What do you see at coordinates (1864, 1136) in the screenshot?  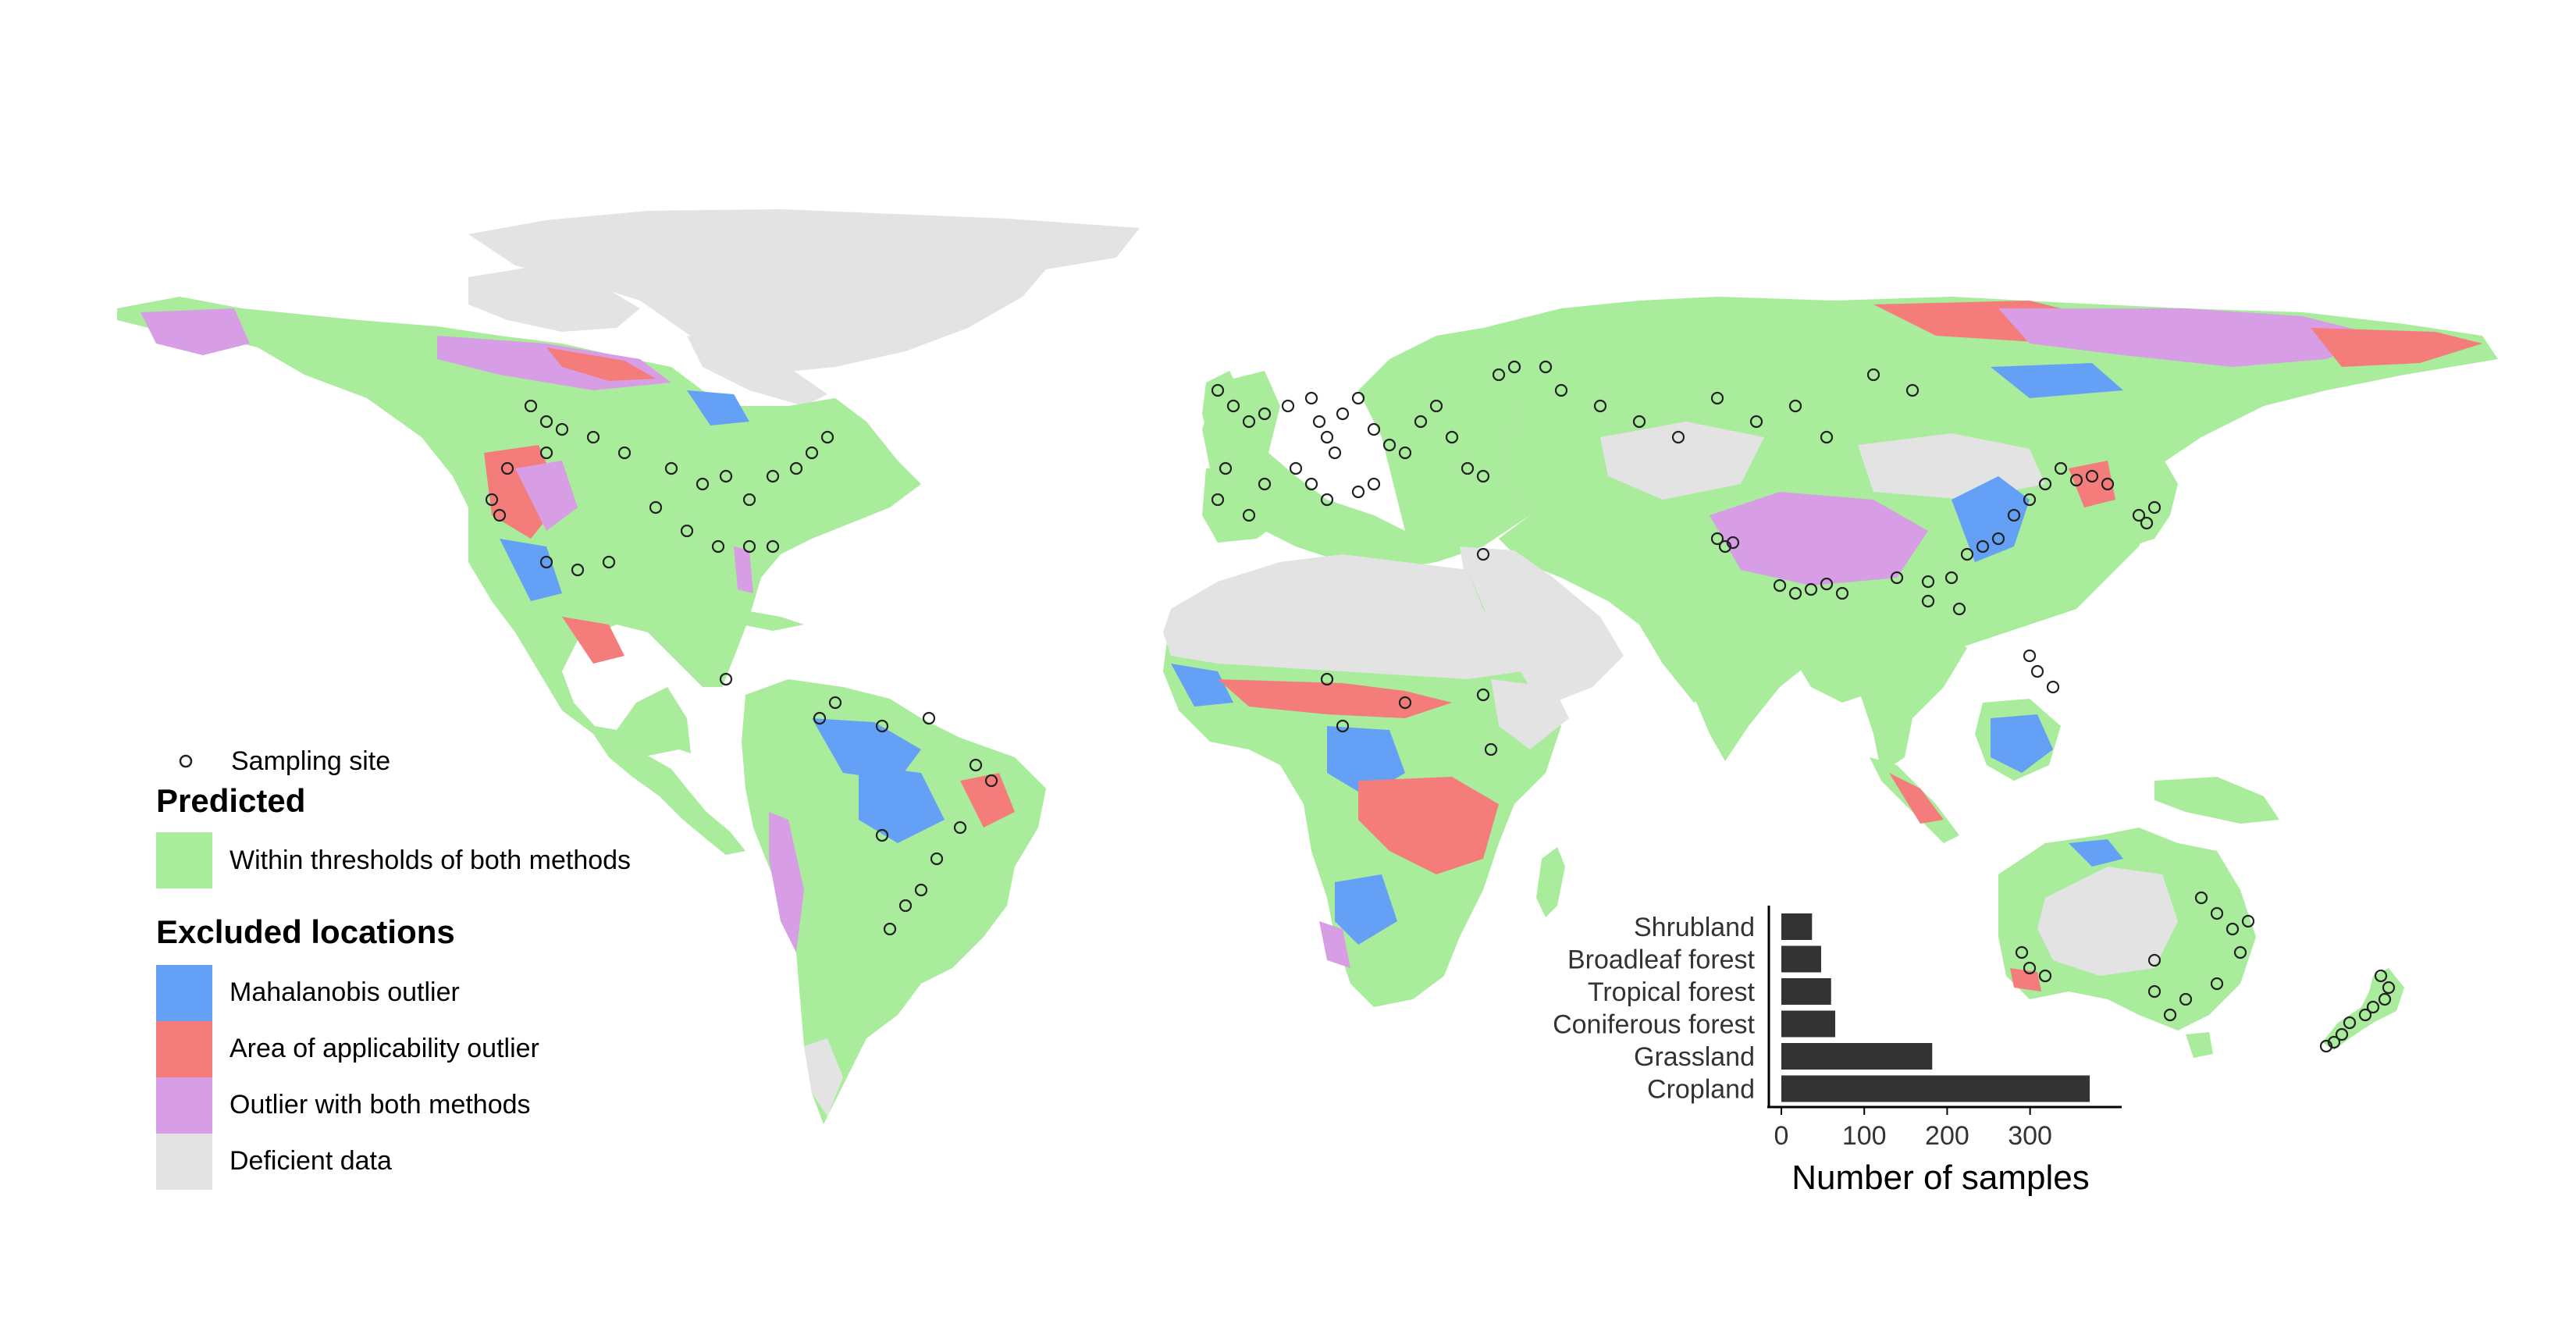 I see `x-tick-label: 100` at bounding box center [1864, 1136].